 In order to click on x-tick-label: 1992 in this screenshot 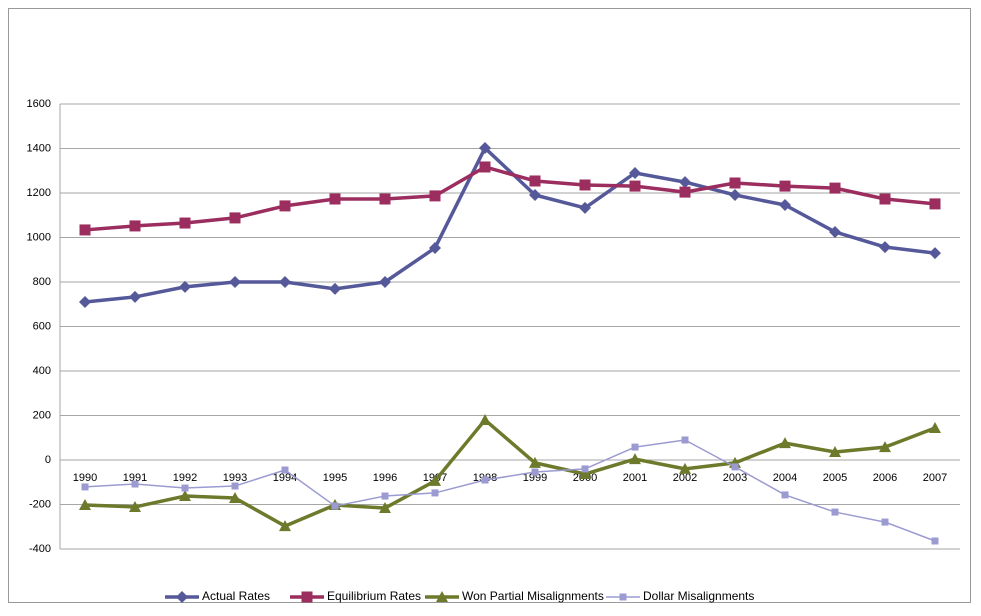, I will do `click(185, 478)`.